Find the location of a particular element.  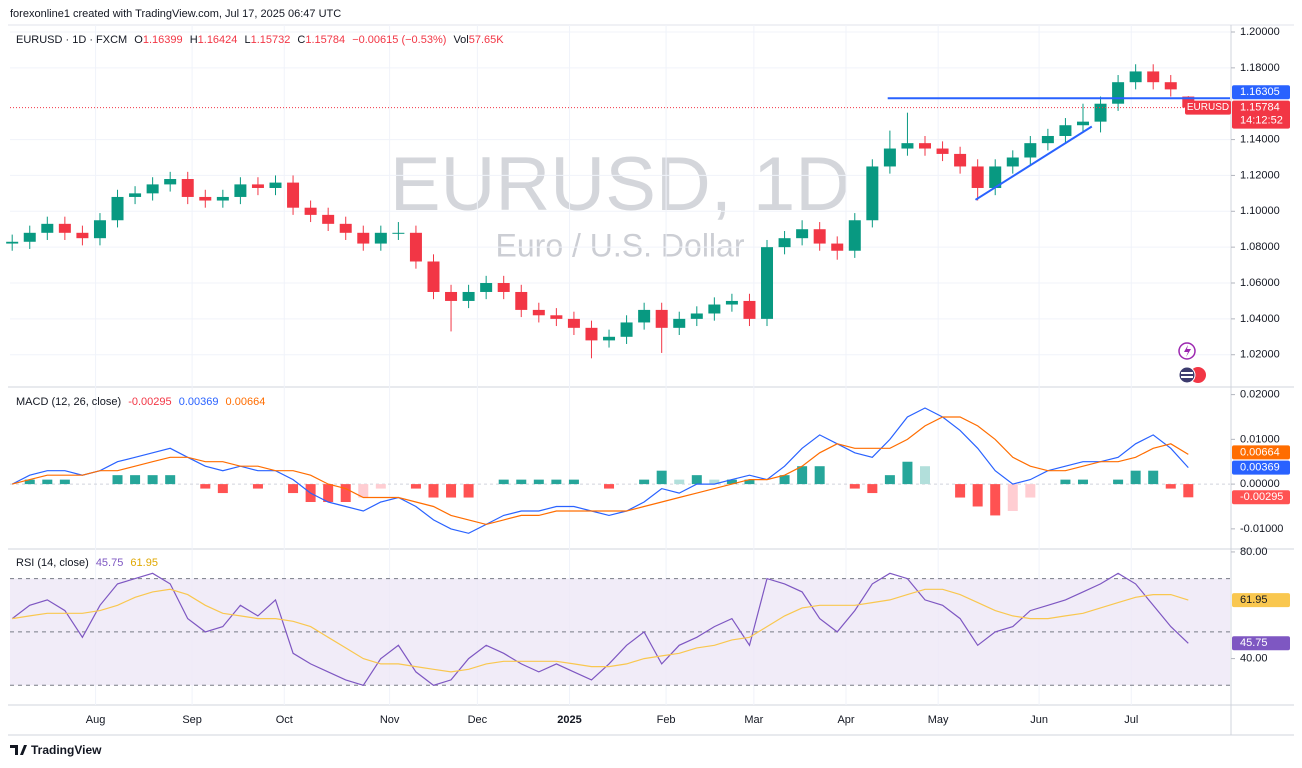

macd-tag-bg is located at coordinates (1261, 452).